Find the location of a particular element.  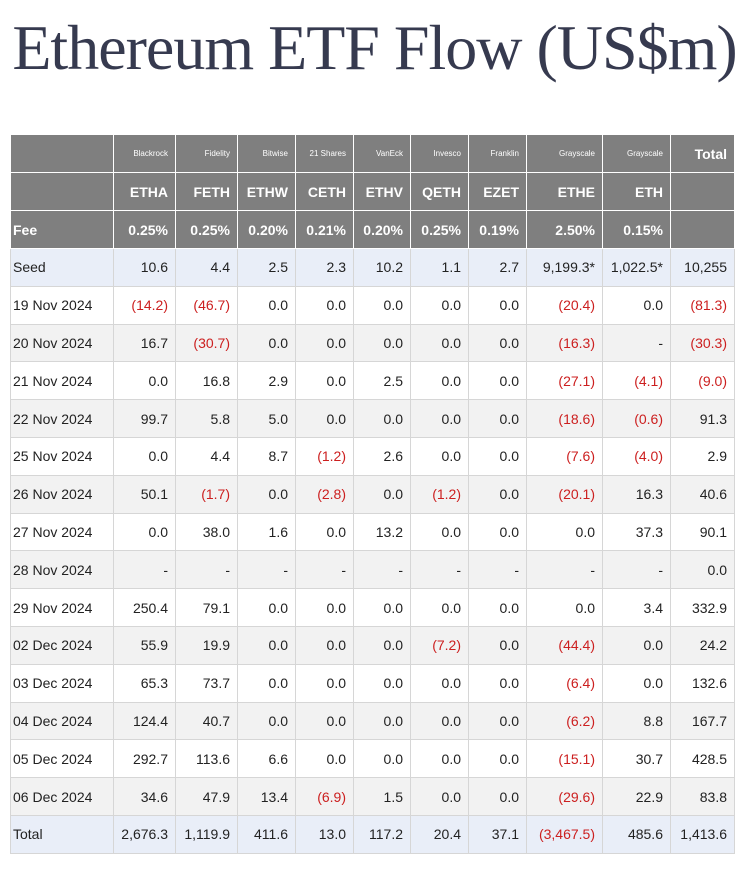

issuer-name: Grayscale is located at coordinates (564, 153).